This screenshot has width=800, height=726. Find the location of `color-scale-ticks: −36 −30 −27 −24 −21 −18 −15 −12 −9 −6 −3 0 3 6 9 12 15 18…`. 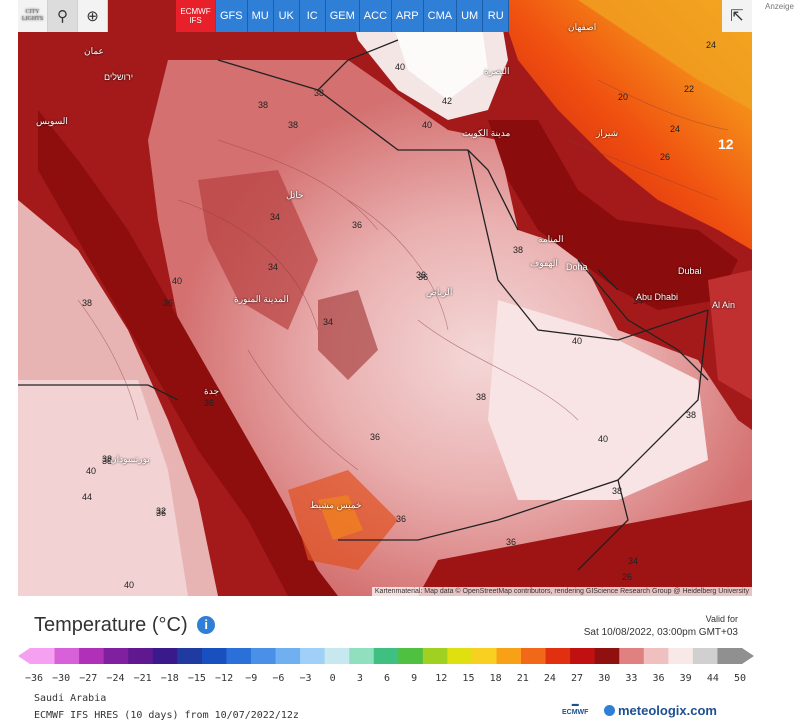

color-scale-ticks: −36 −30 −27 −24 −21 −18 −15 −12 −9 −6 −3 0 3 6 9 12 15 18… is located at coordinates (389, 680).